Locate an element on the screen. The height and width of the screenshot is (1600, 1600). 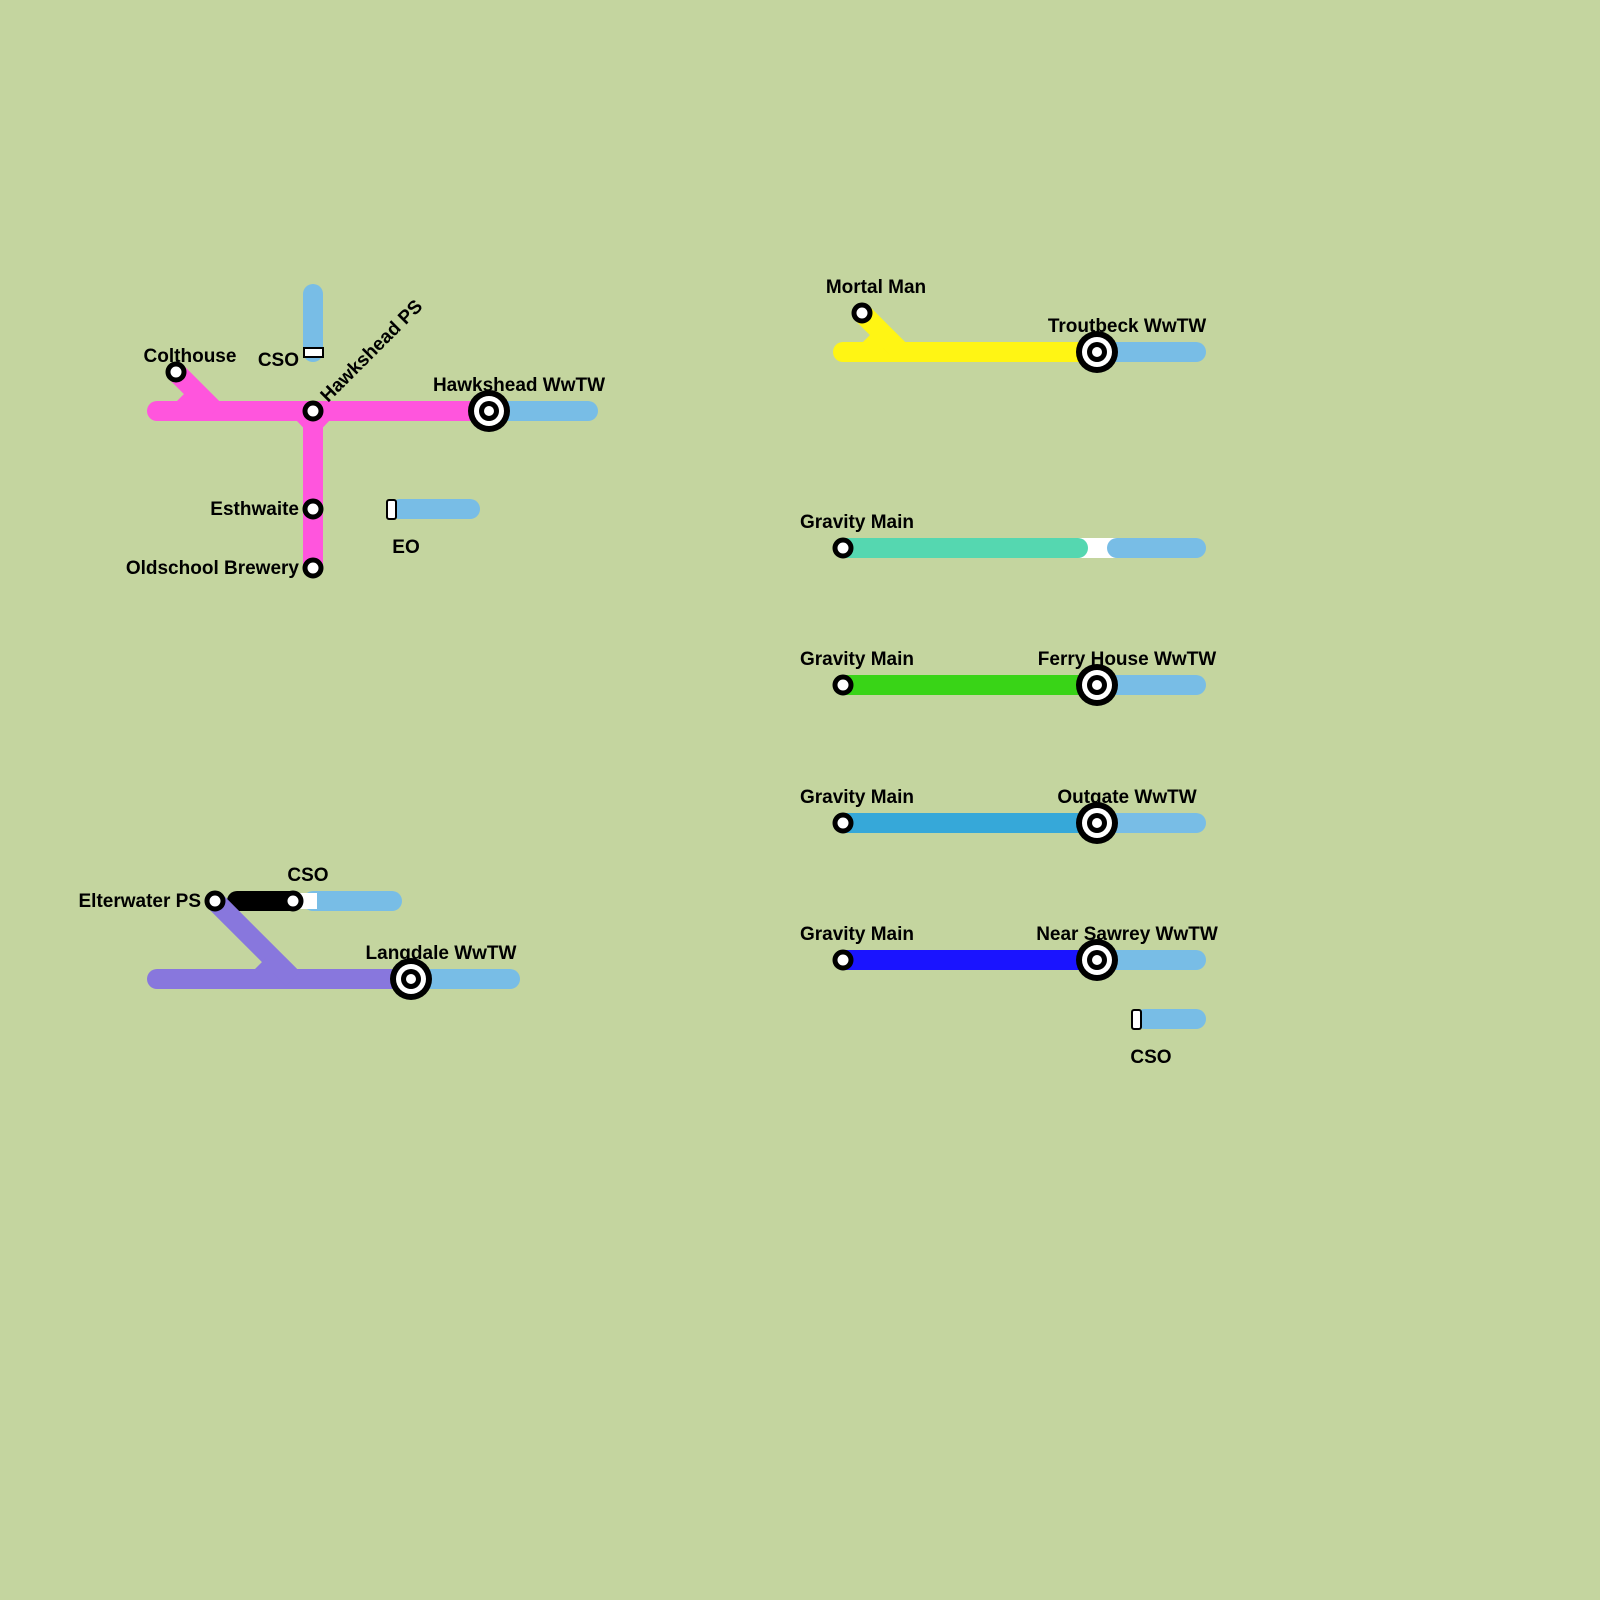
label-elterwater-ps: Elterwater PS is located at coordinates (140, 901).